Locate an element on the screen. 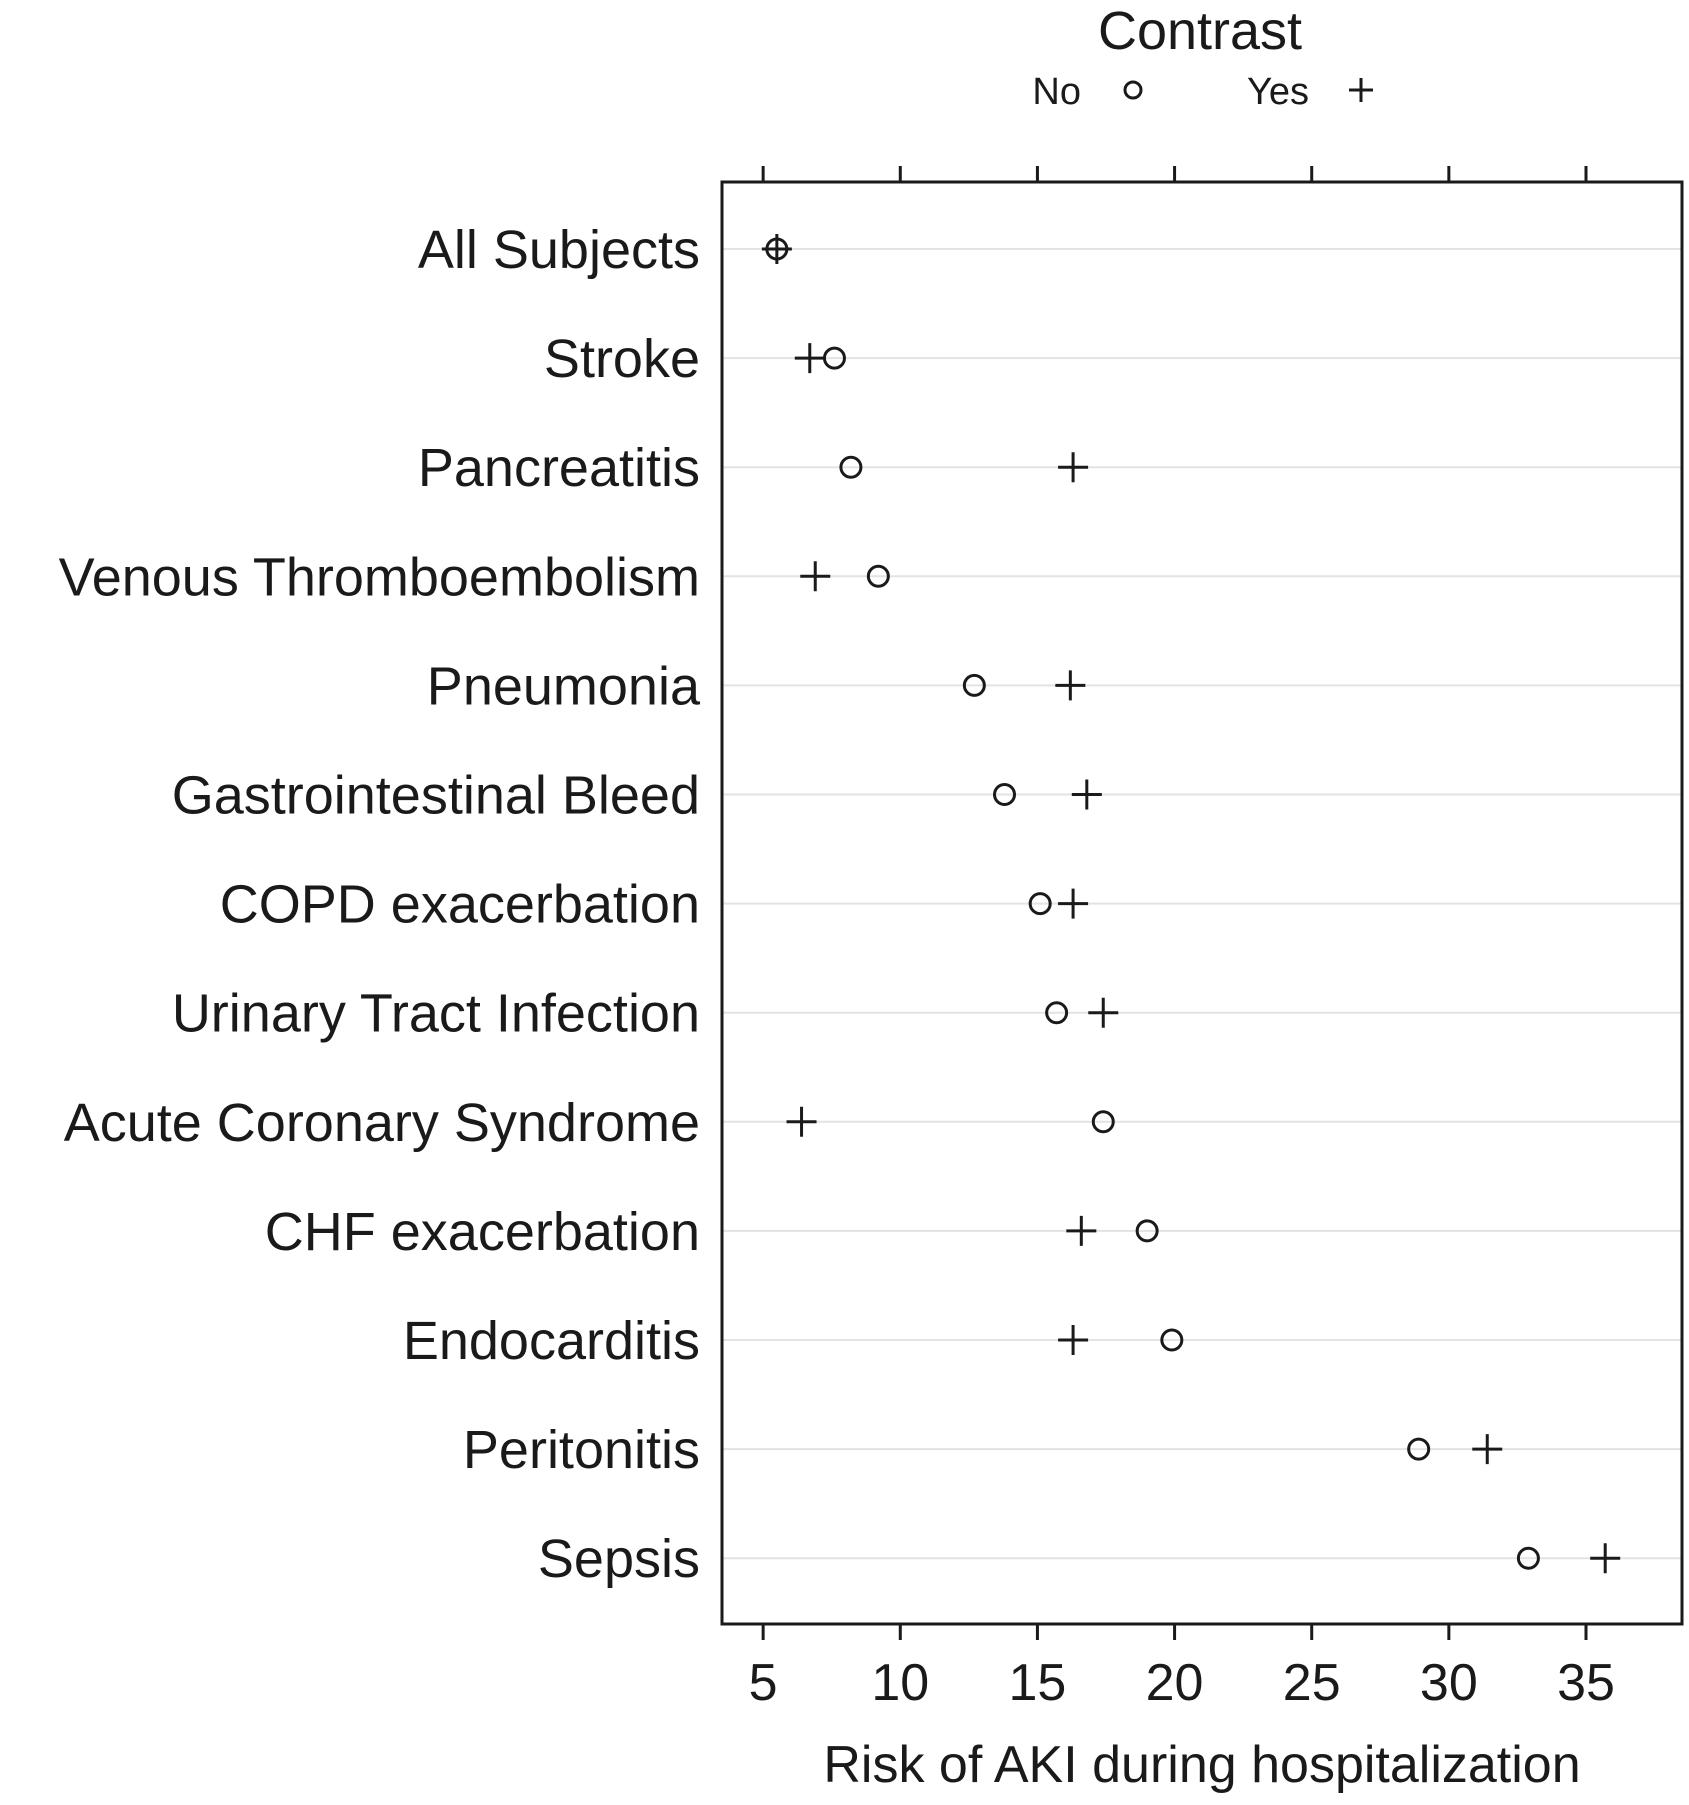  x-axis-title: Risk of AKI during hospitalization is located at coordinates (1201, 1765).